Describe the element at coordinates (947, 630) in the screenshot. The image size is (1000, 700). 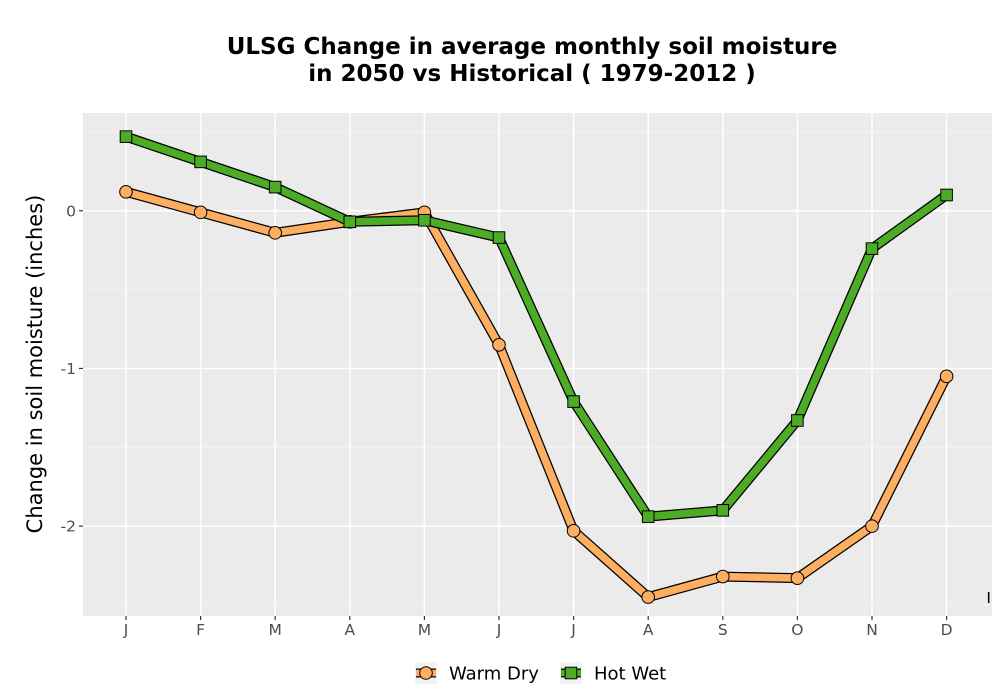
I see `x-tick-label: D` at that location.